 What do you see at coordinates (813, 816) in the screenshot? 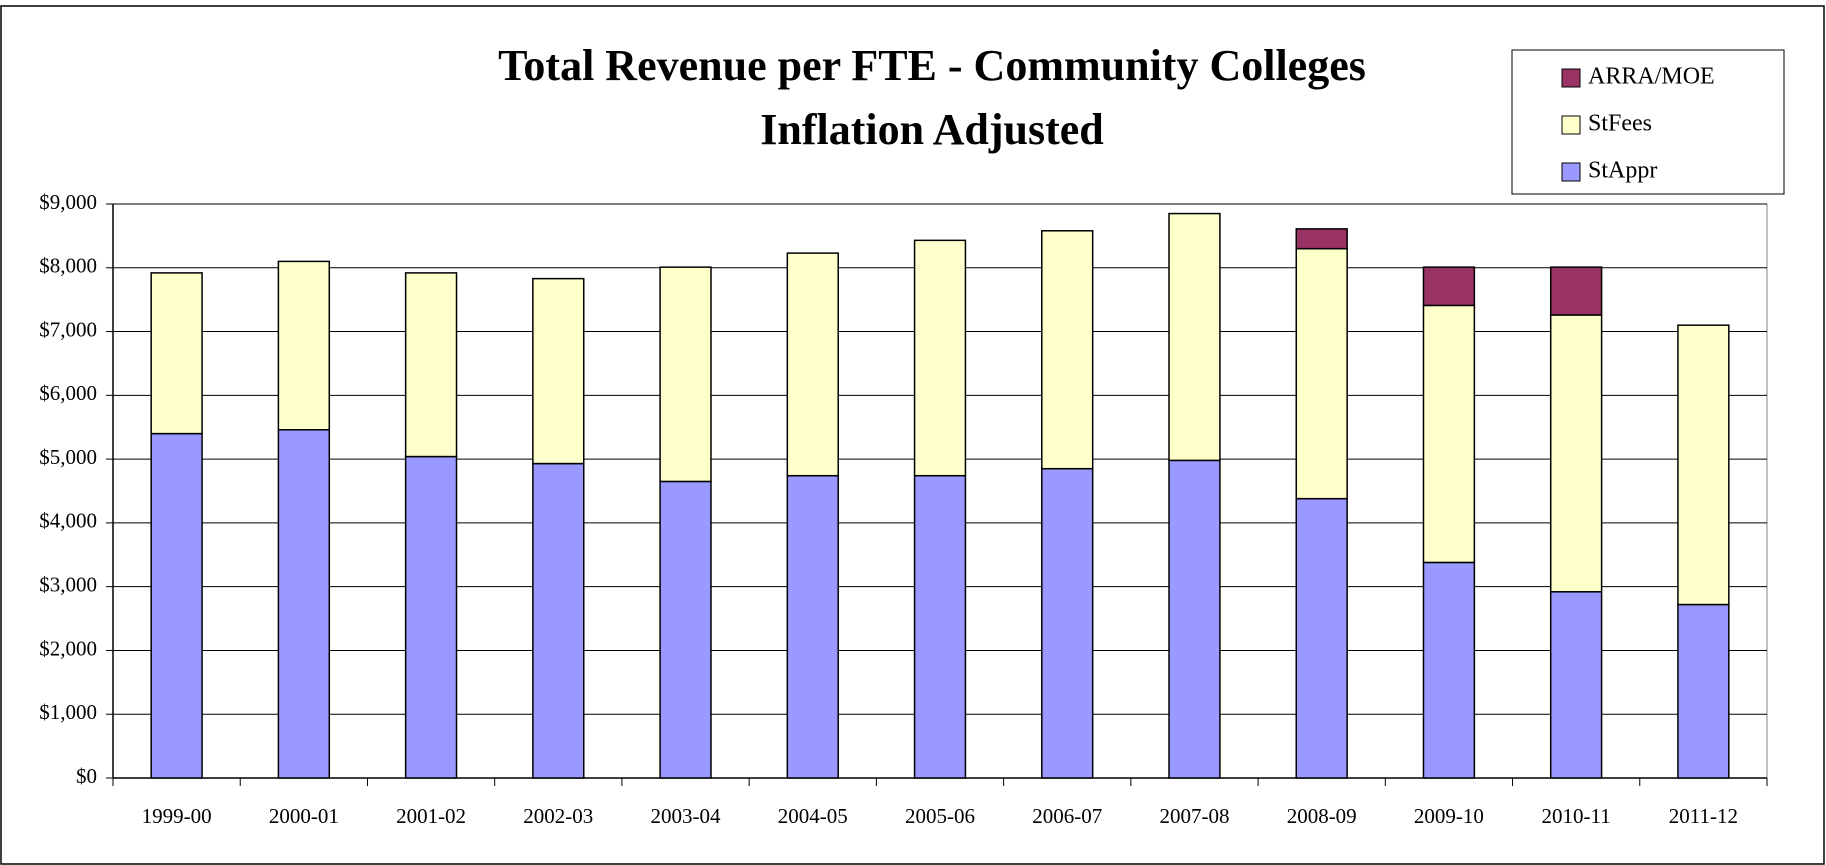
I see `x-tick-label: 2004-05` at bounding box center [813, 816].